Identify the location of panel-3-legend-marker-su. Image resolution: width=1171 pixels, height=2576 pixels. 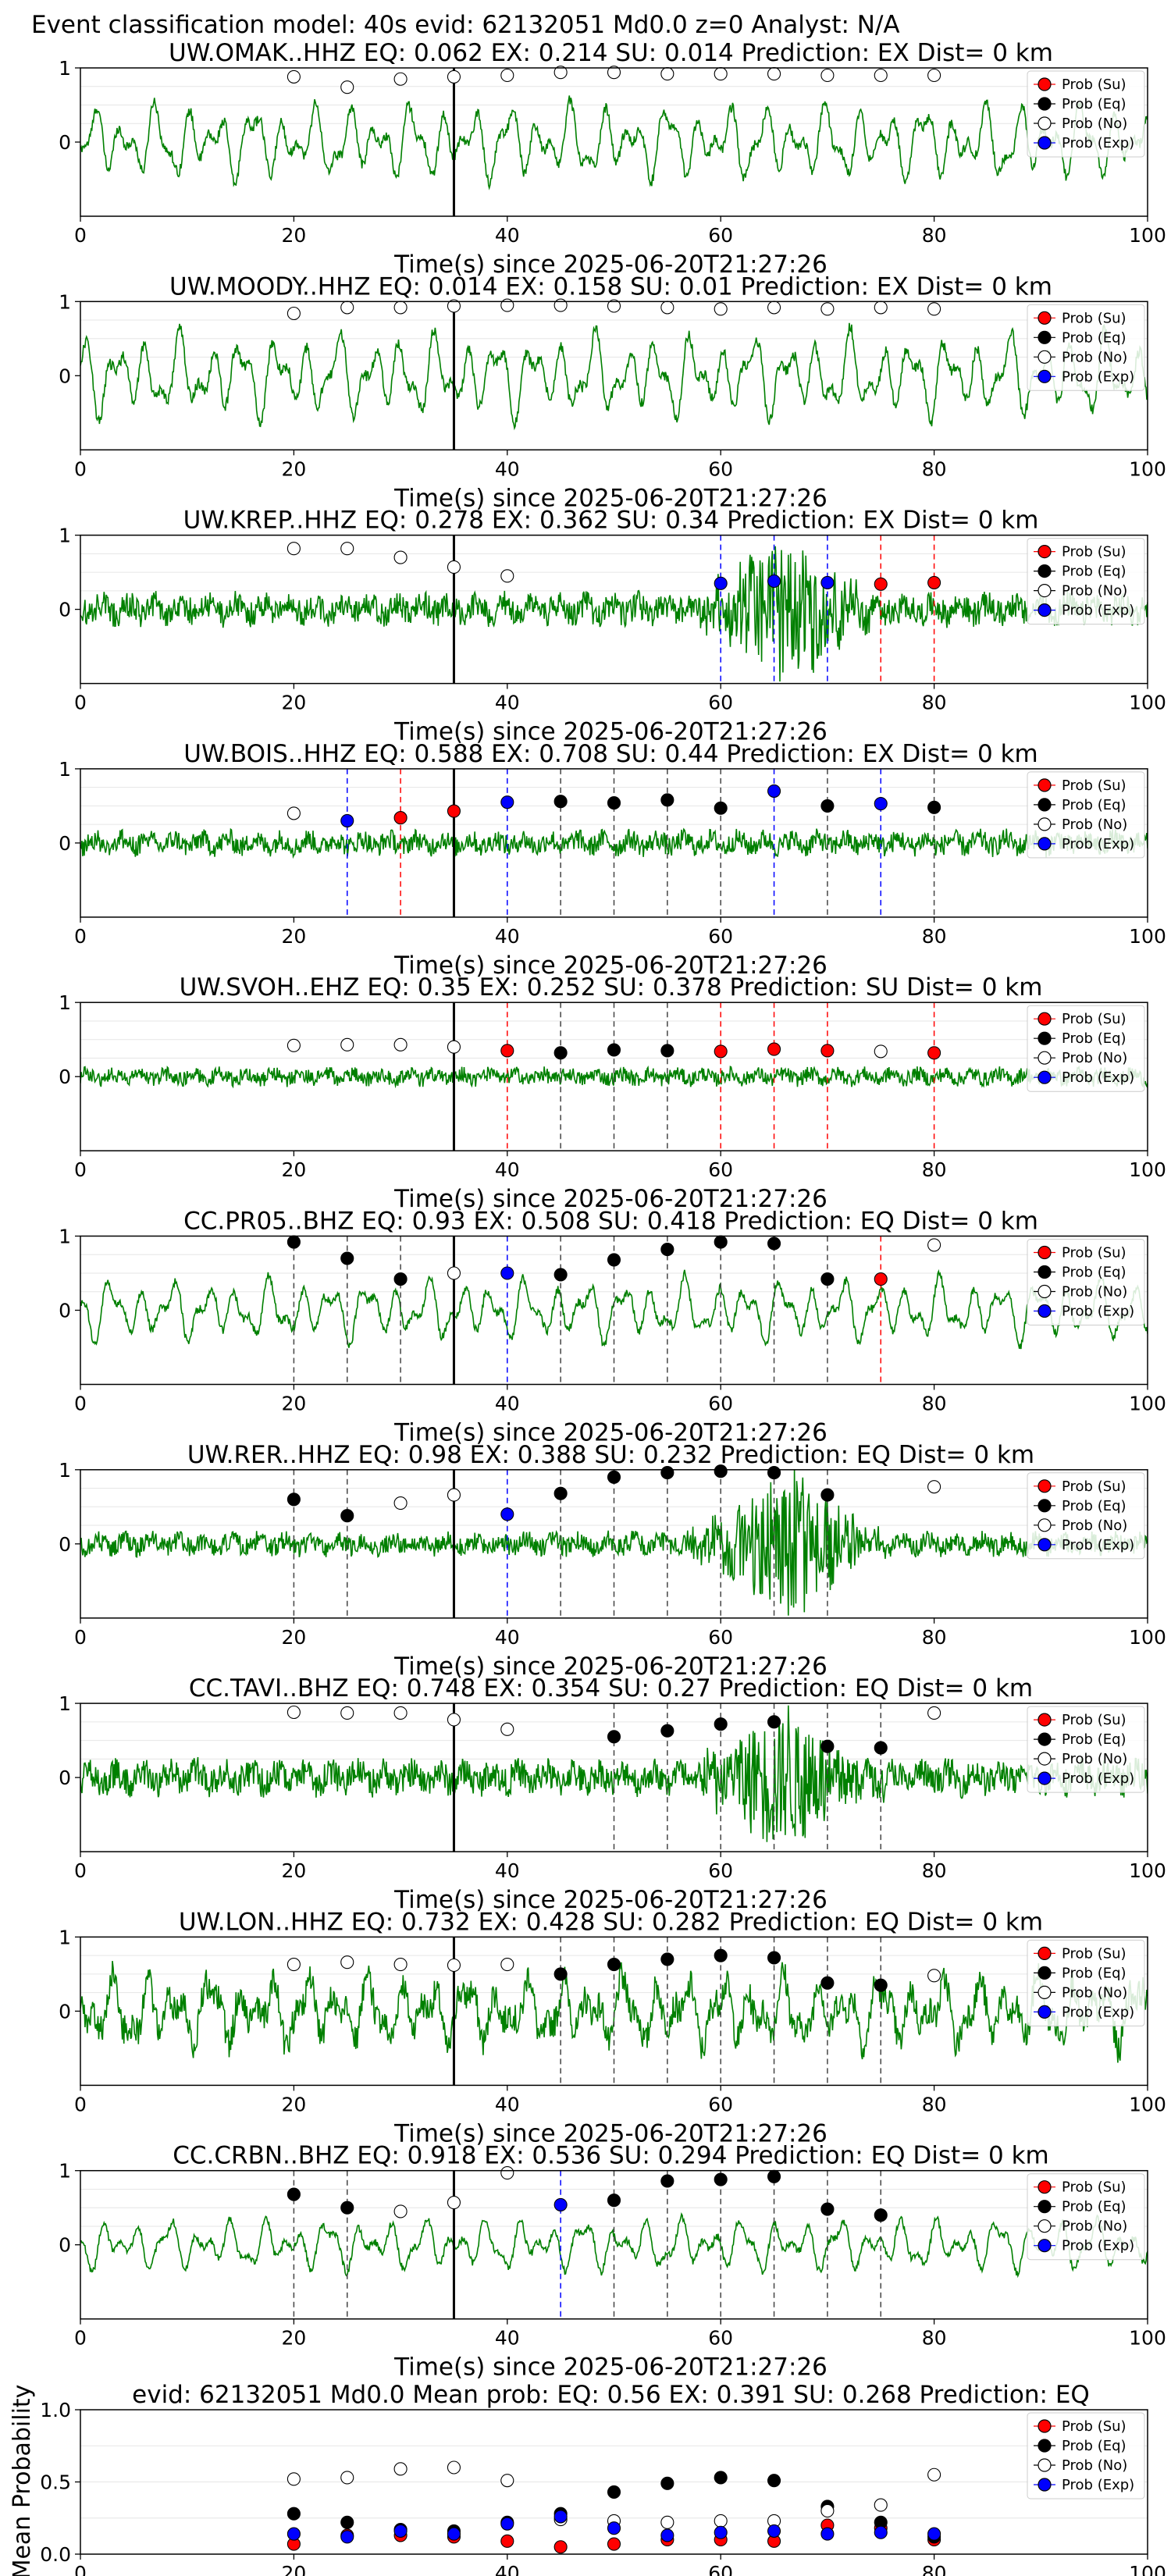
(1045, 551).